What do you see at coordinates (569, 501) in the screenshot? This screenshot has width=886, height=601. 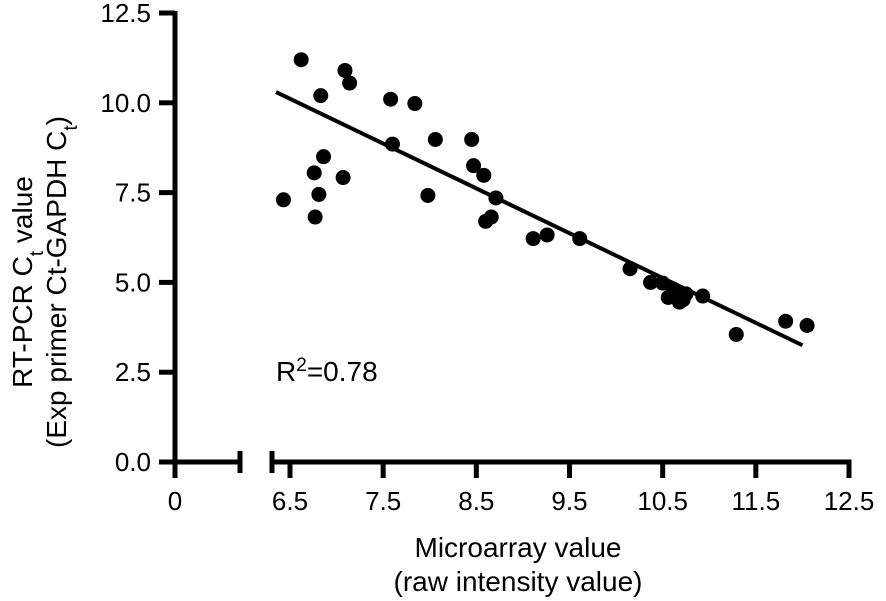 I see `x-tick-label: 9.5` at bounding box center [569, 501].